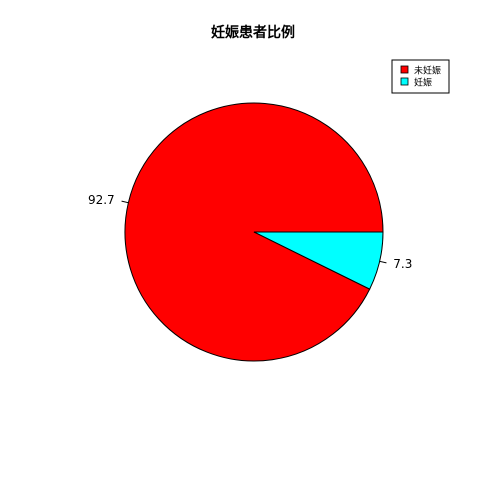  Describe the element at coordinates (404, 69) in the screenshot. I see `legend-swatch-unpregnant` at that location.